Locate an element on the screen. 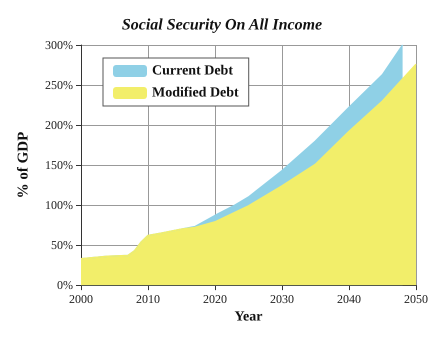 This screenshot has width=444, height=337. y-tick-label: 300% is located at coordinates (59, 45).